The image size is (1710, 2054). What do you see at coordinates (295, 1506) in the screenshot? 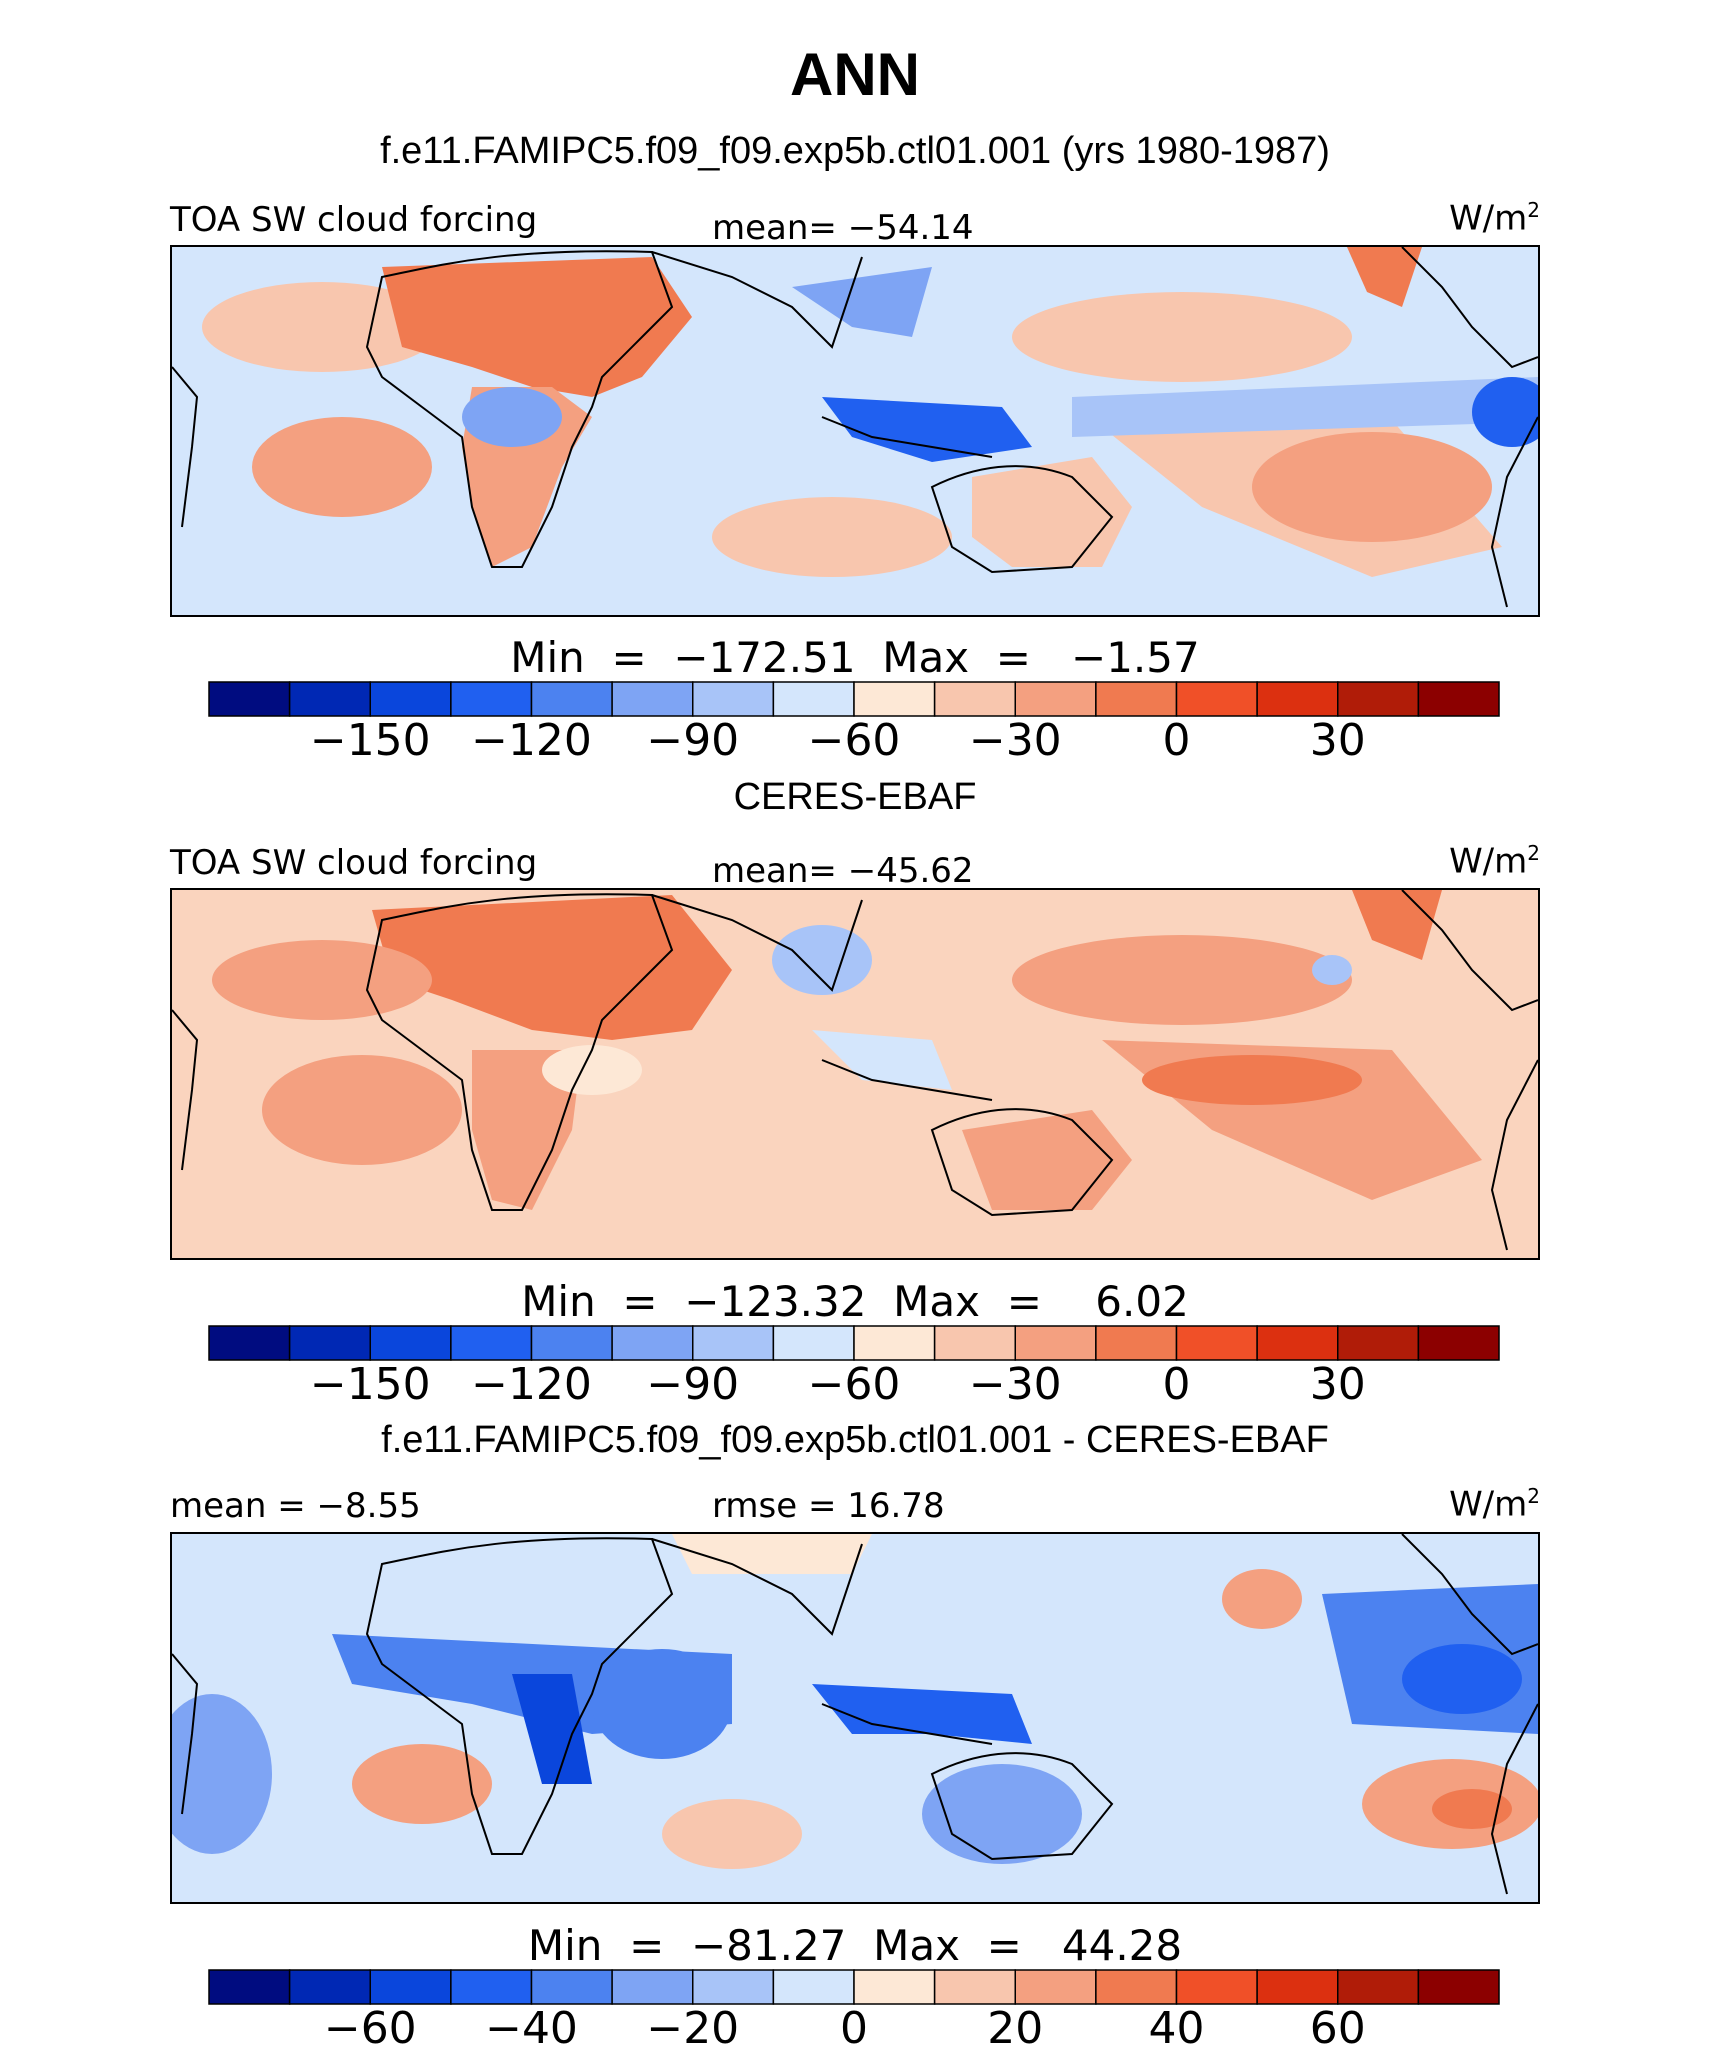
I see `panel3-mean-label: mean = −8.55` at bounding box center [295, 1506].